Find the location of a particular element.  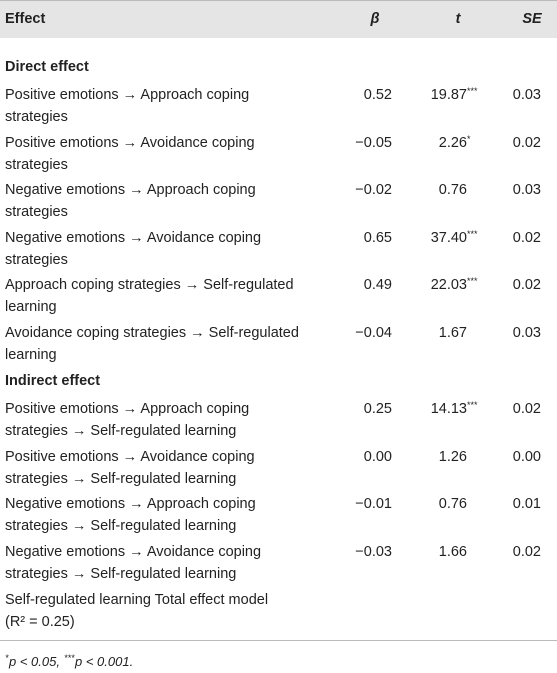

beta-value: 0.52 is located at coordinates (377, 95).